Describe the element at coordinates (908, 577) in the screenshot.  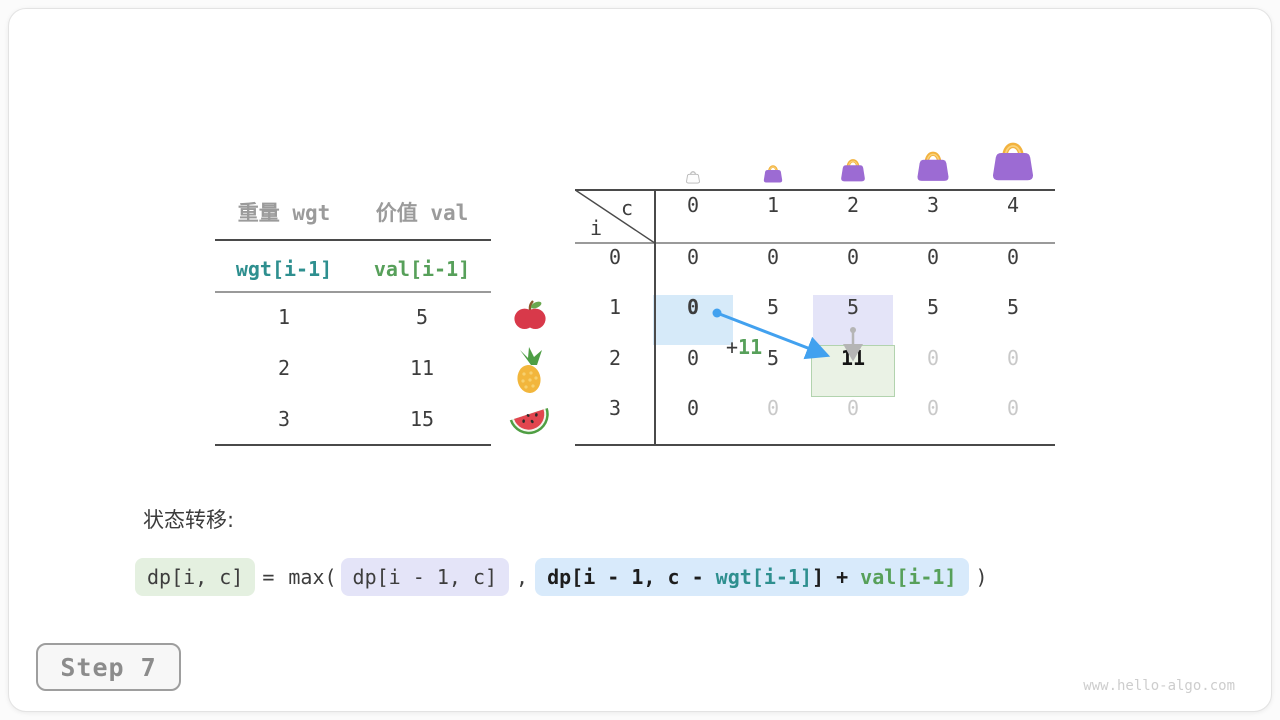
I see `operand2-val: val[i-1]` at that location.